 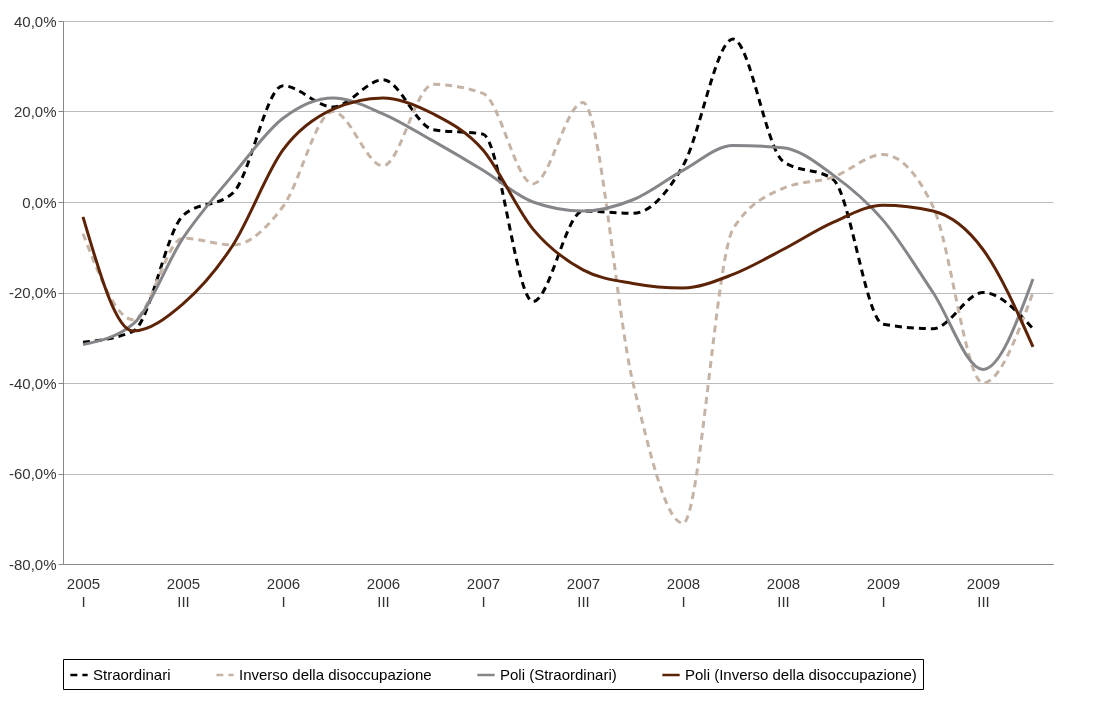 I want to click on x-tick-label: 2009 I, so click(x=883, y=592).